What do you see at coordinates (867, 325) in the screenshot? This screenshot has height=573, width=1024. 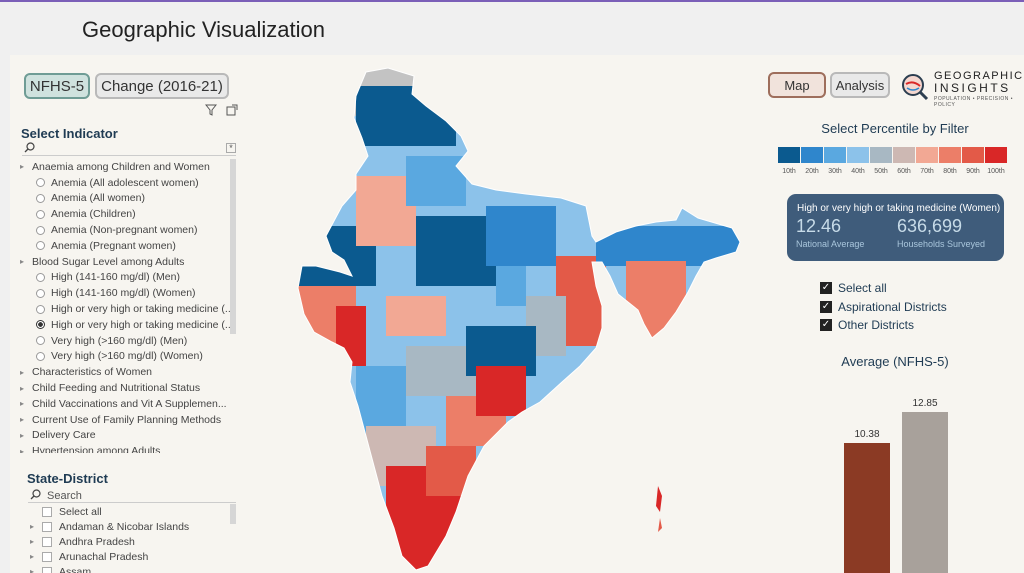 I see `filter-other-districts: ✓ Other Districts` at bounding box center [867, 325].